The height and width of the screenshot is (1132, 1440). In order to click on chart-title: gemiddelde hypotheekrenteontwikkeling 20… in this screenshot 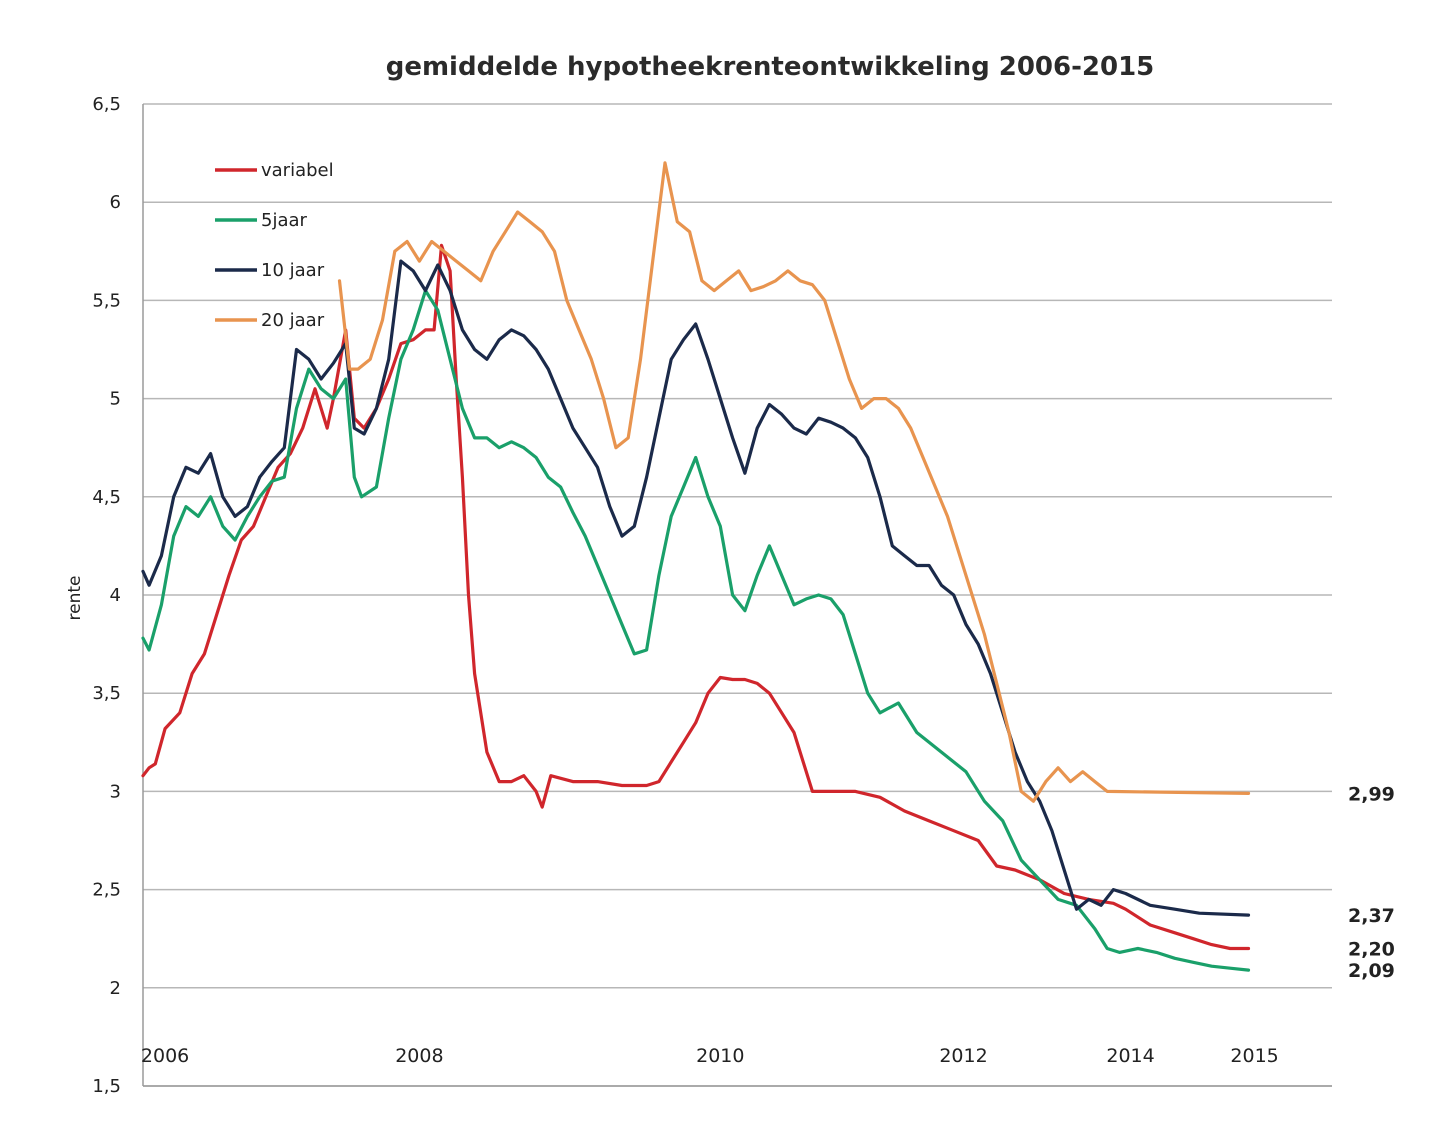, I will do `click(770, 67)`.